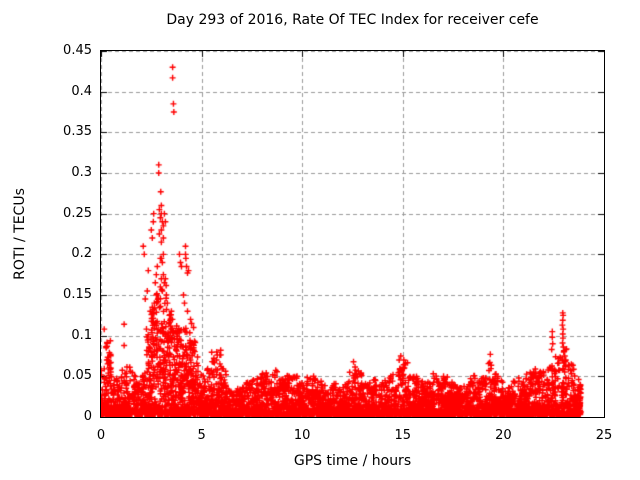 The height and width of the screenshot is (480, 640). What do you see at coordinates (77, 132) in the screenshot?
I see `y-tick-label: 0.35` at bounding box center [77, 132].